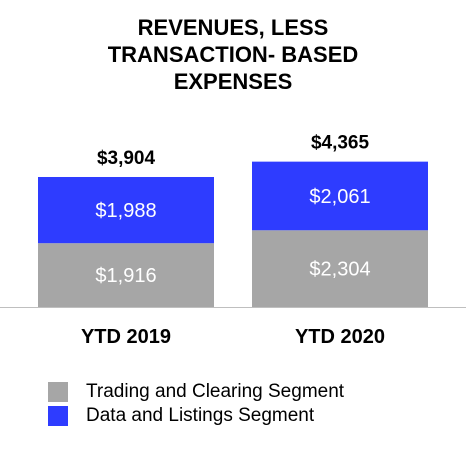 This screenshot has height=460, width=466. What do you see at coordinates (58, 416) in the screenshot?
I see `legend-swatch-data-listings` at bounding box center [58, 416].